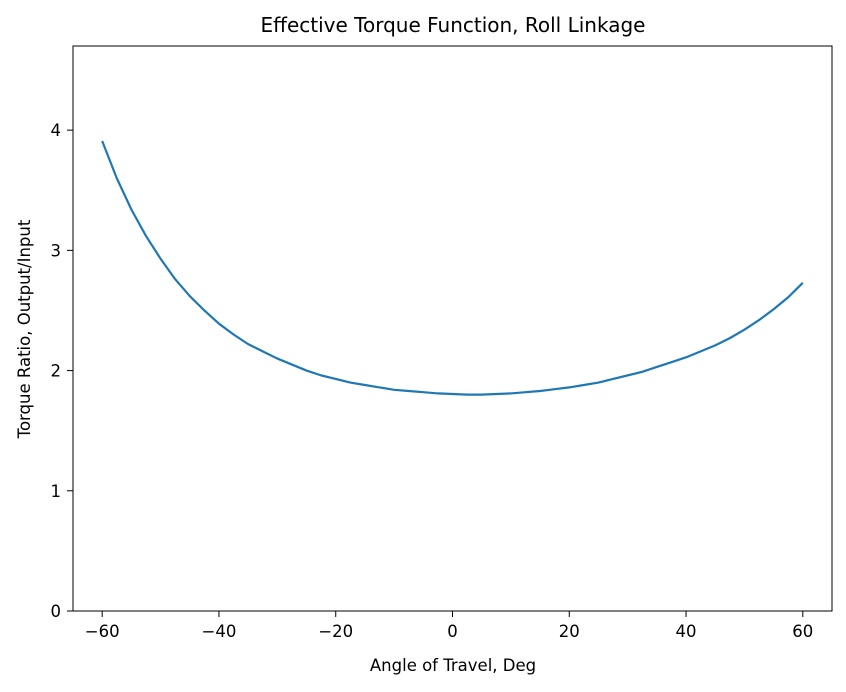  Describe the element at coordinates (56, 491) in the screenshot. I see `y-tick-label: 1` at that location.